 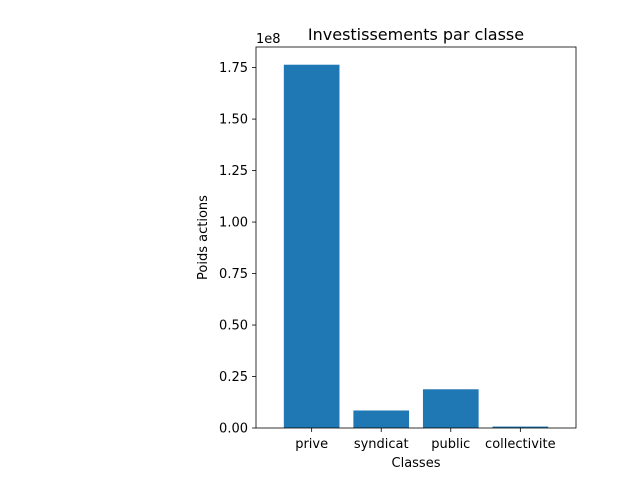 I want to click on y-axis-offset-label: 1e8, so click(x=268, y=39).